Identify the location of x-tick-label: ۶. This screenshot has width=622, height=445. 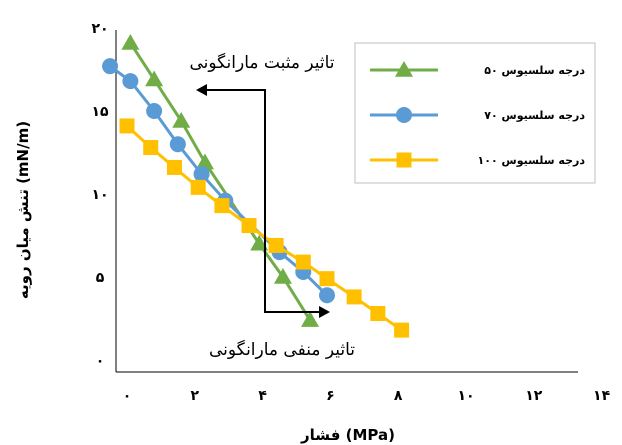
(330, 396).